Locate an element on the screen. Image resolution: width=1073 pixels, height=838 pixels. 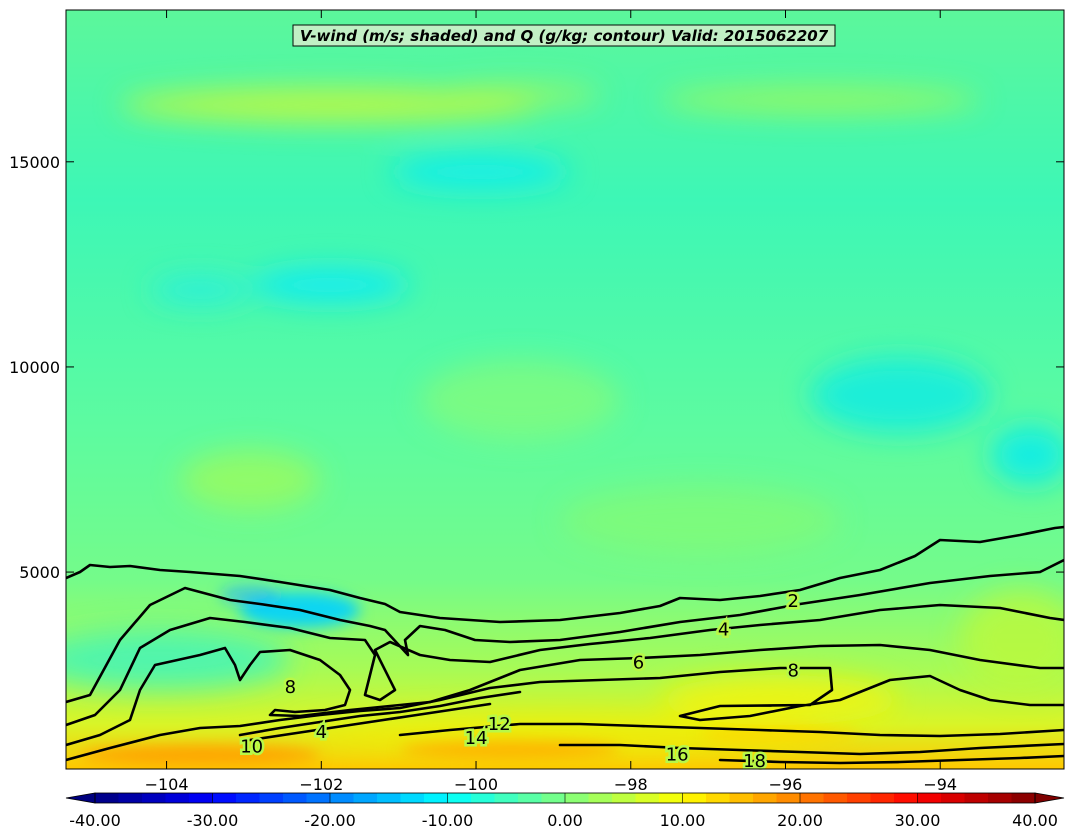
colorbar-extend-high is located at coordinates (1049, 798).